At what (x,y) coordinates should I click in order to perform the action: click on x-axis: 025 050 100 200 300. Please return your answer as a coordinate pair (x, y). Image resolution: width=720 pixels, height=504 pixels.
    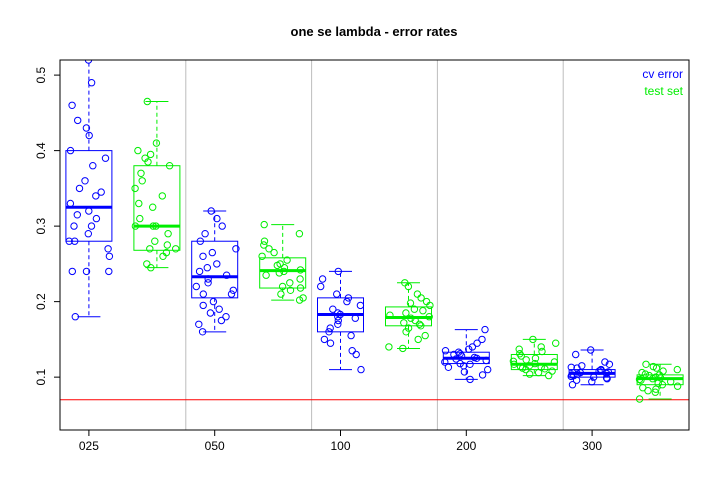
    Looking at the image, I should click on (340, 441).